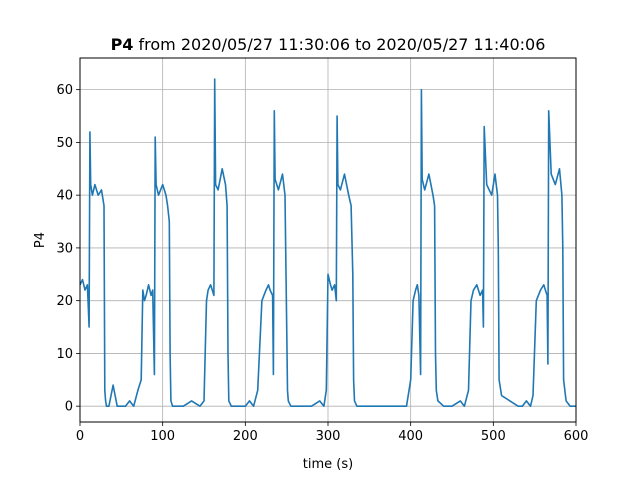 This screenshot has height=484, width=640. Describe the element at coordinates (64, 143) in the screenshot. I see `y-tick-label: 50` at that location.